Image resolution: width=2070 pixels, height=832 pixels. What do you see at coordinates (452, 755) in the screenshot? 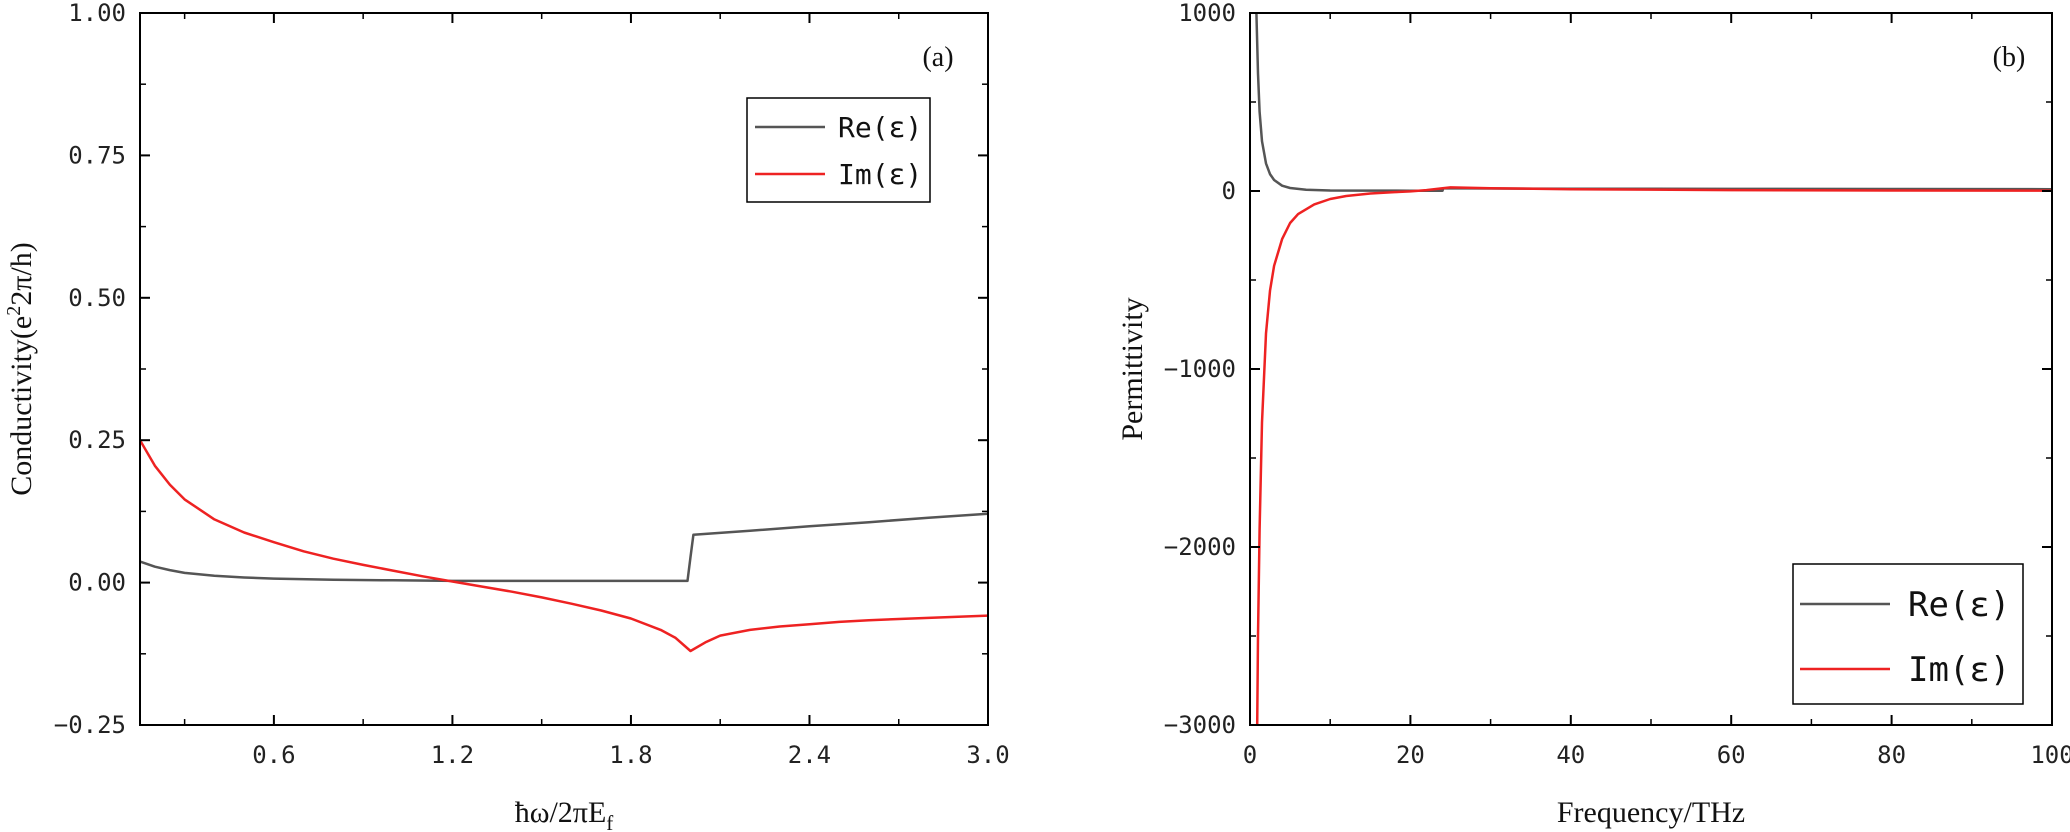
I see `panel-a-x-tick-label: 1.2` at bounding box center [452, 755].